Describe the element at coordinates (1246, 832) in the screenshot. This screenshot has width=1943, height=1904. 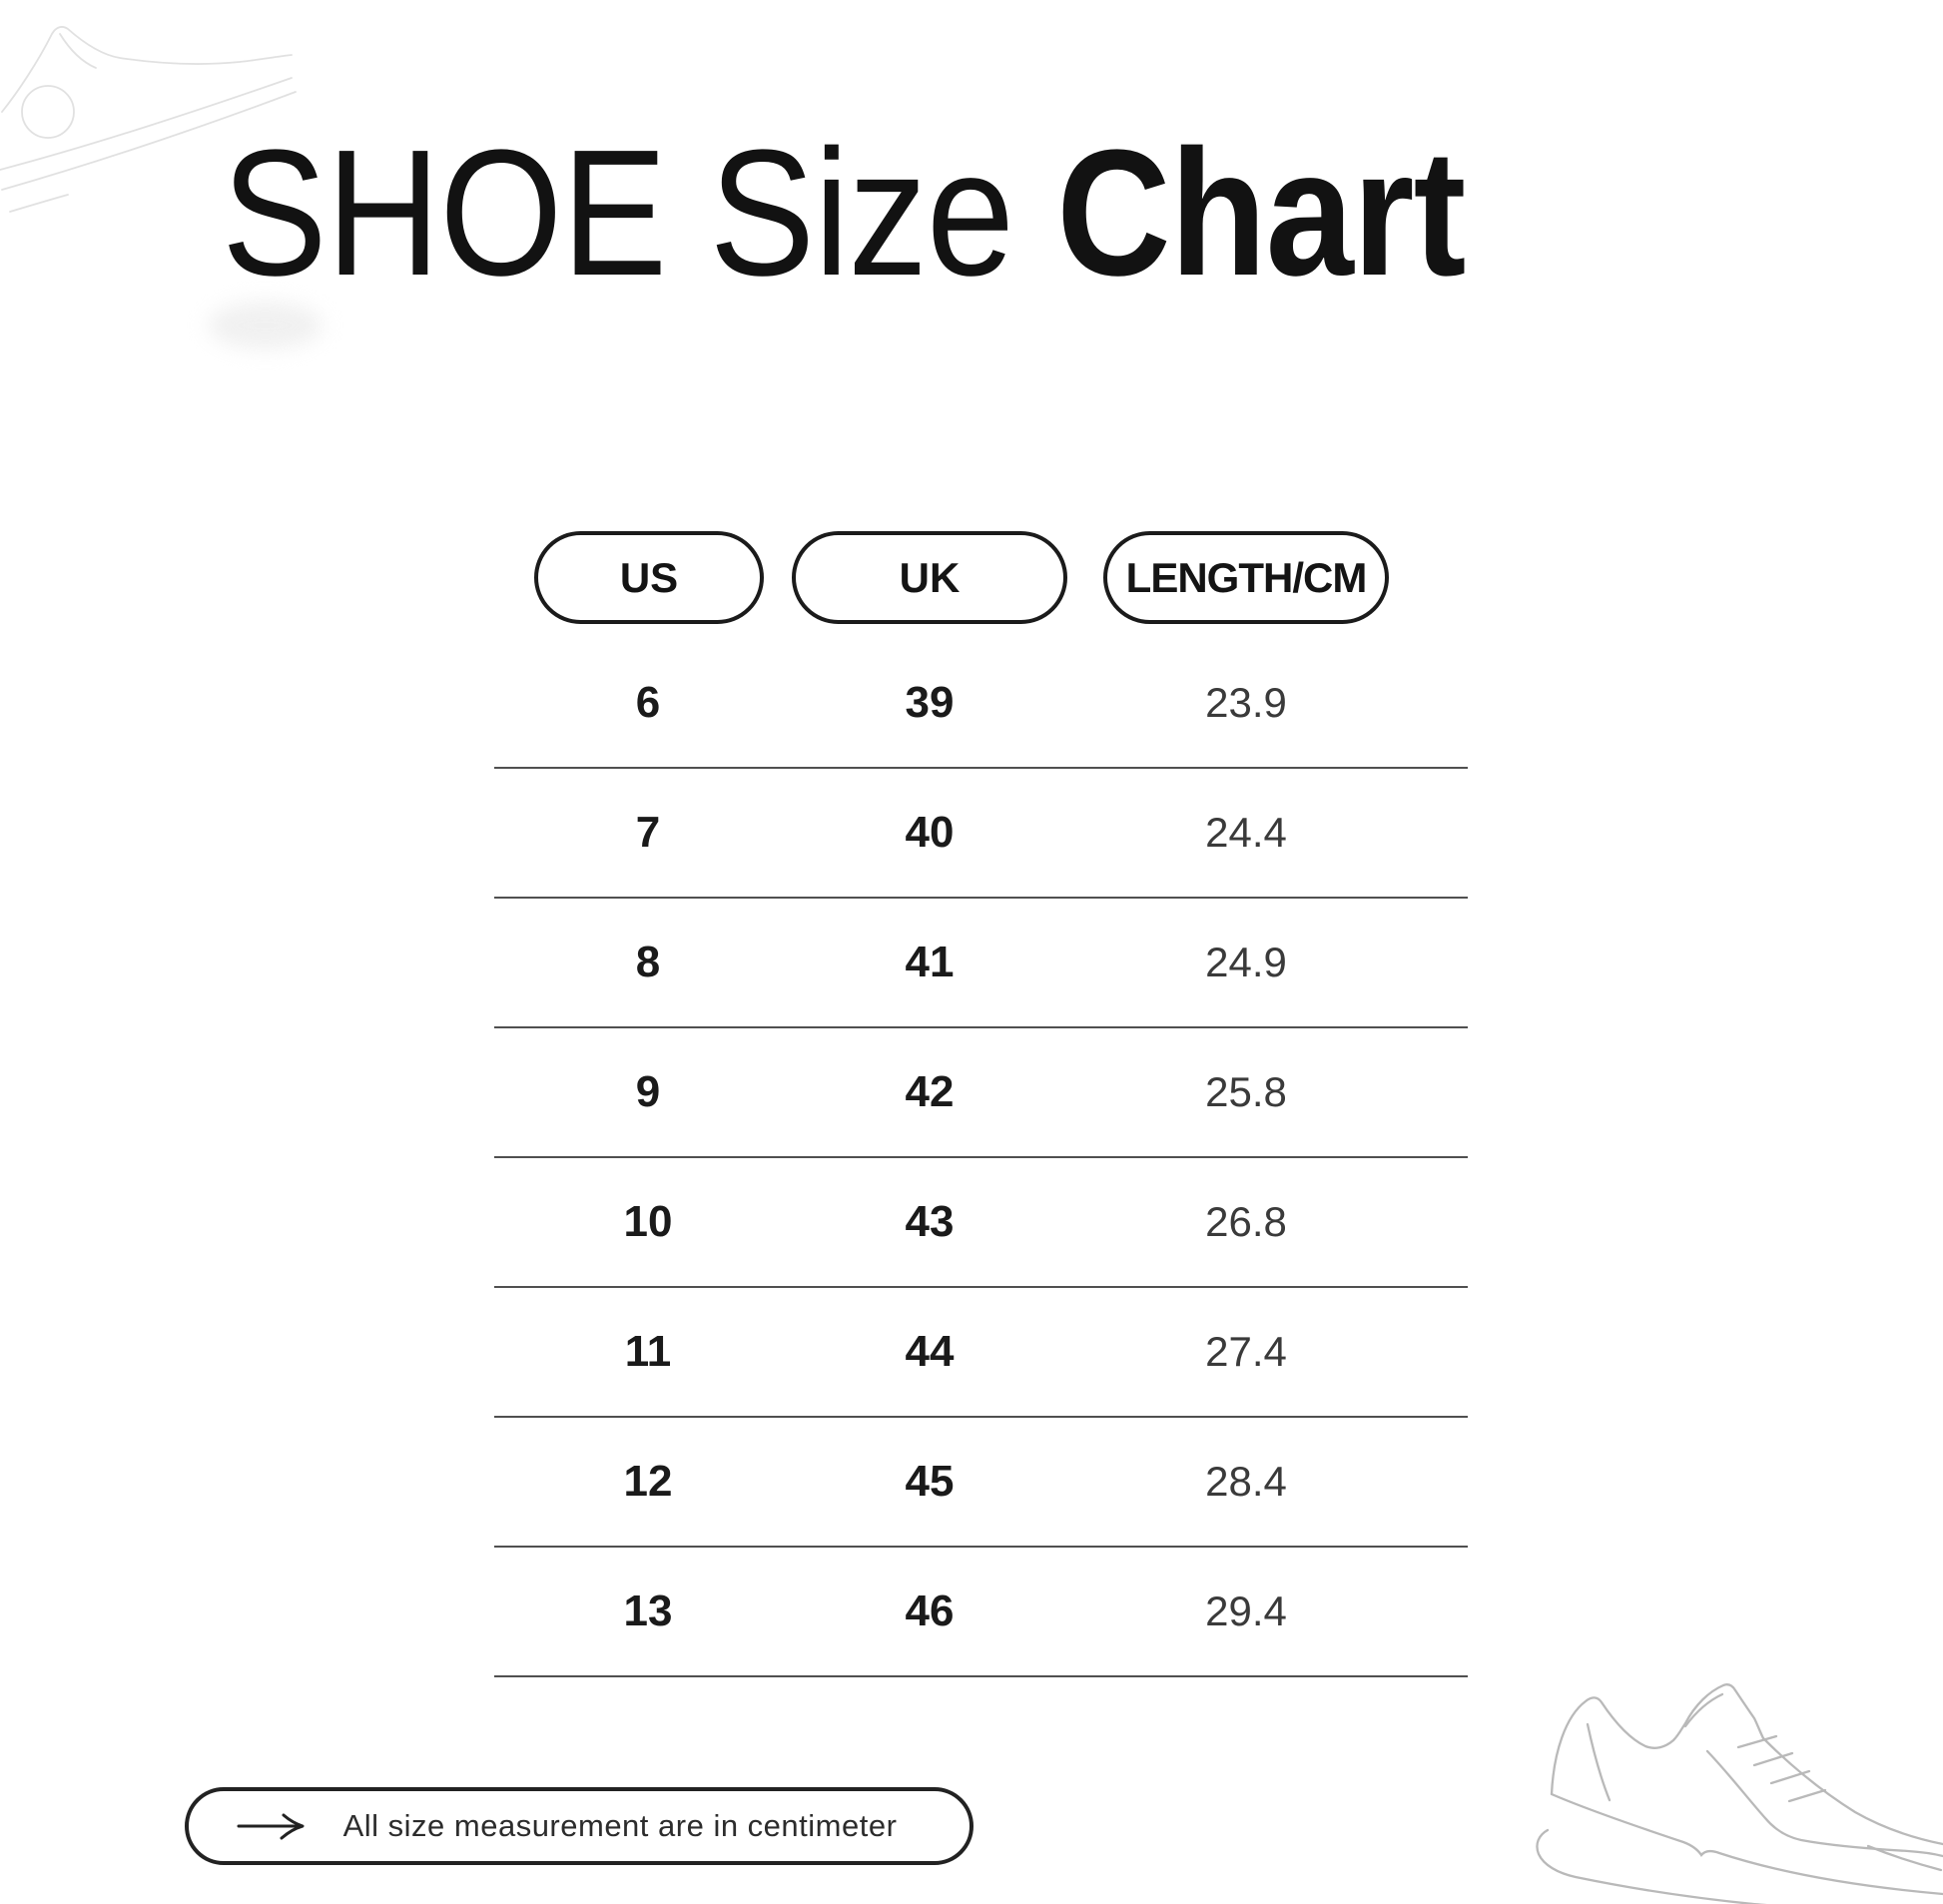
I see `length-cm-value: 24.4` at that location.